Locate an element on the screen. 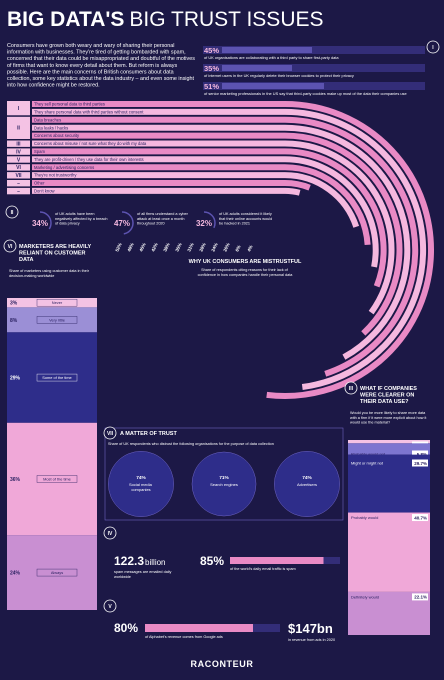  reason-numeral: I is located at coordinates (19, 109).